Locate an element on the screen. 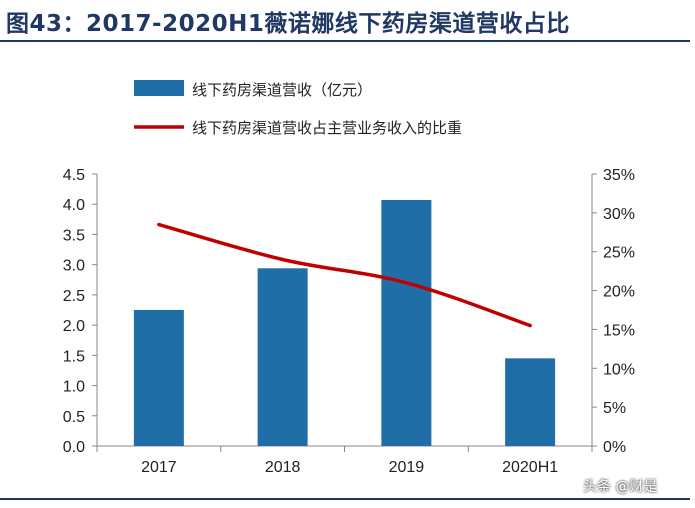 The height and width of the screenshot is (508, 695). right-axis-tick-label: 15% is located at coordinates (619, 330).